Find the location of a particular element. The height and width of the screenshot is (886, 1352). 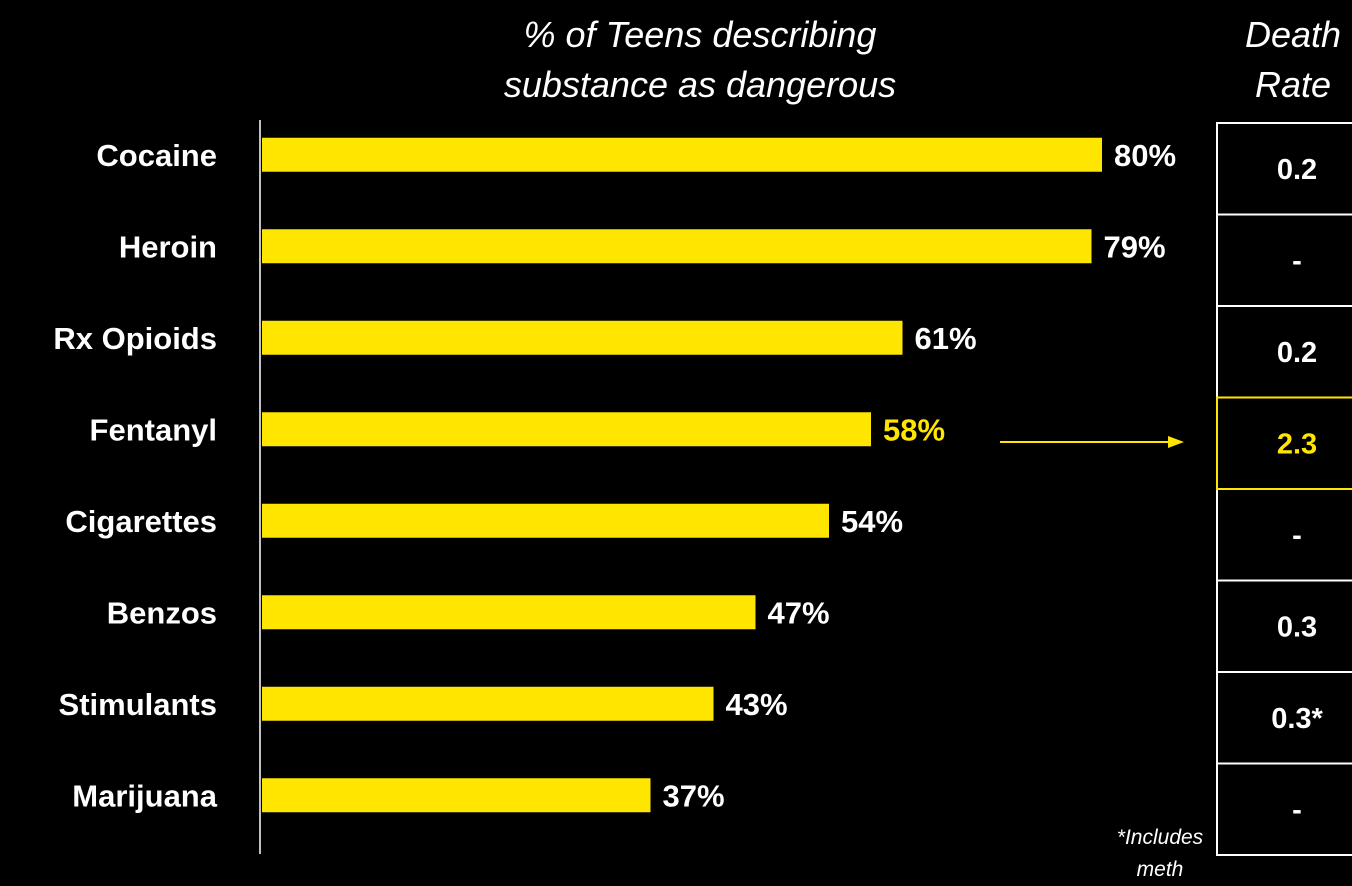

death-rate-cell-rx-opioids is located at coordinates (1284, 352).